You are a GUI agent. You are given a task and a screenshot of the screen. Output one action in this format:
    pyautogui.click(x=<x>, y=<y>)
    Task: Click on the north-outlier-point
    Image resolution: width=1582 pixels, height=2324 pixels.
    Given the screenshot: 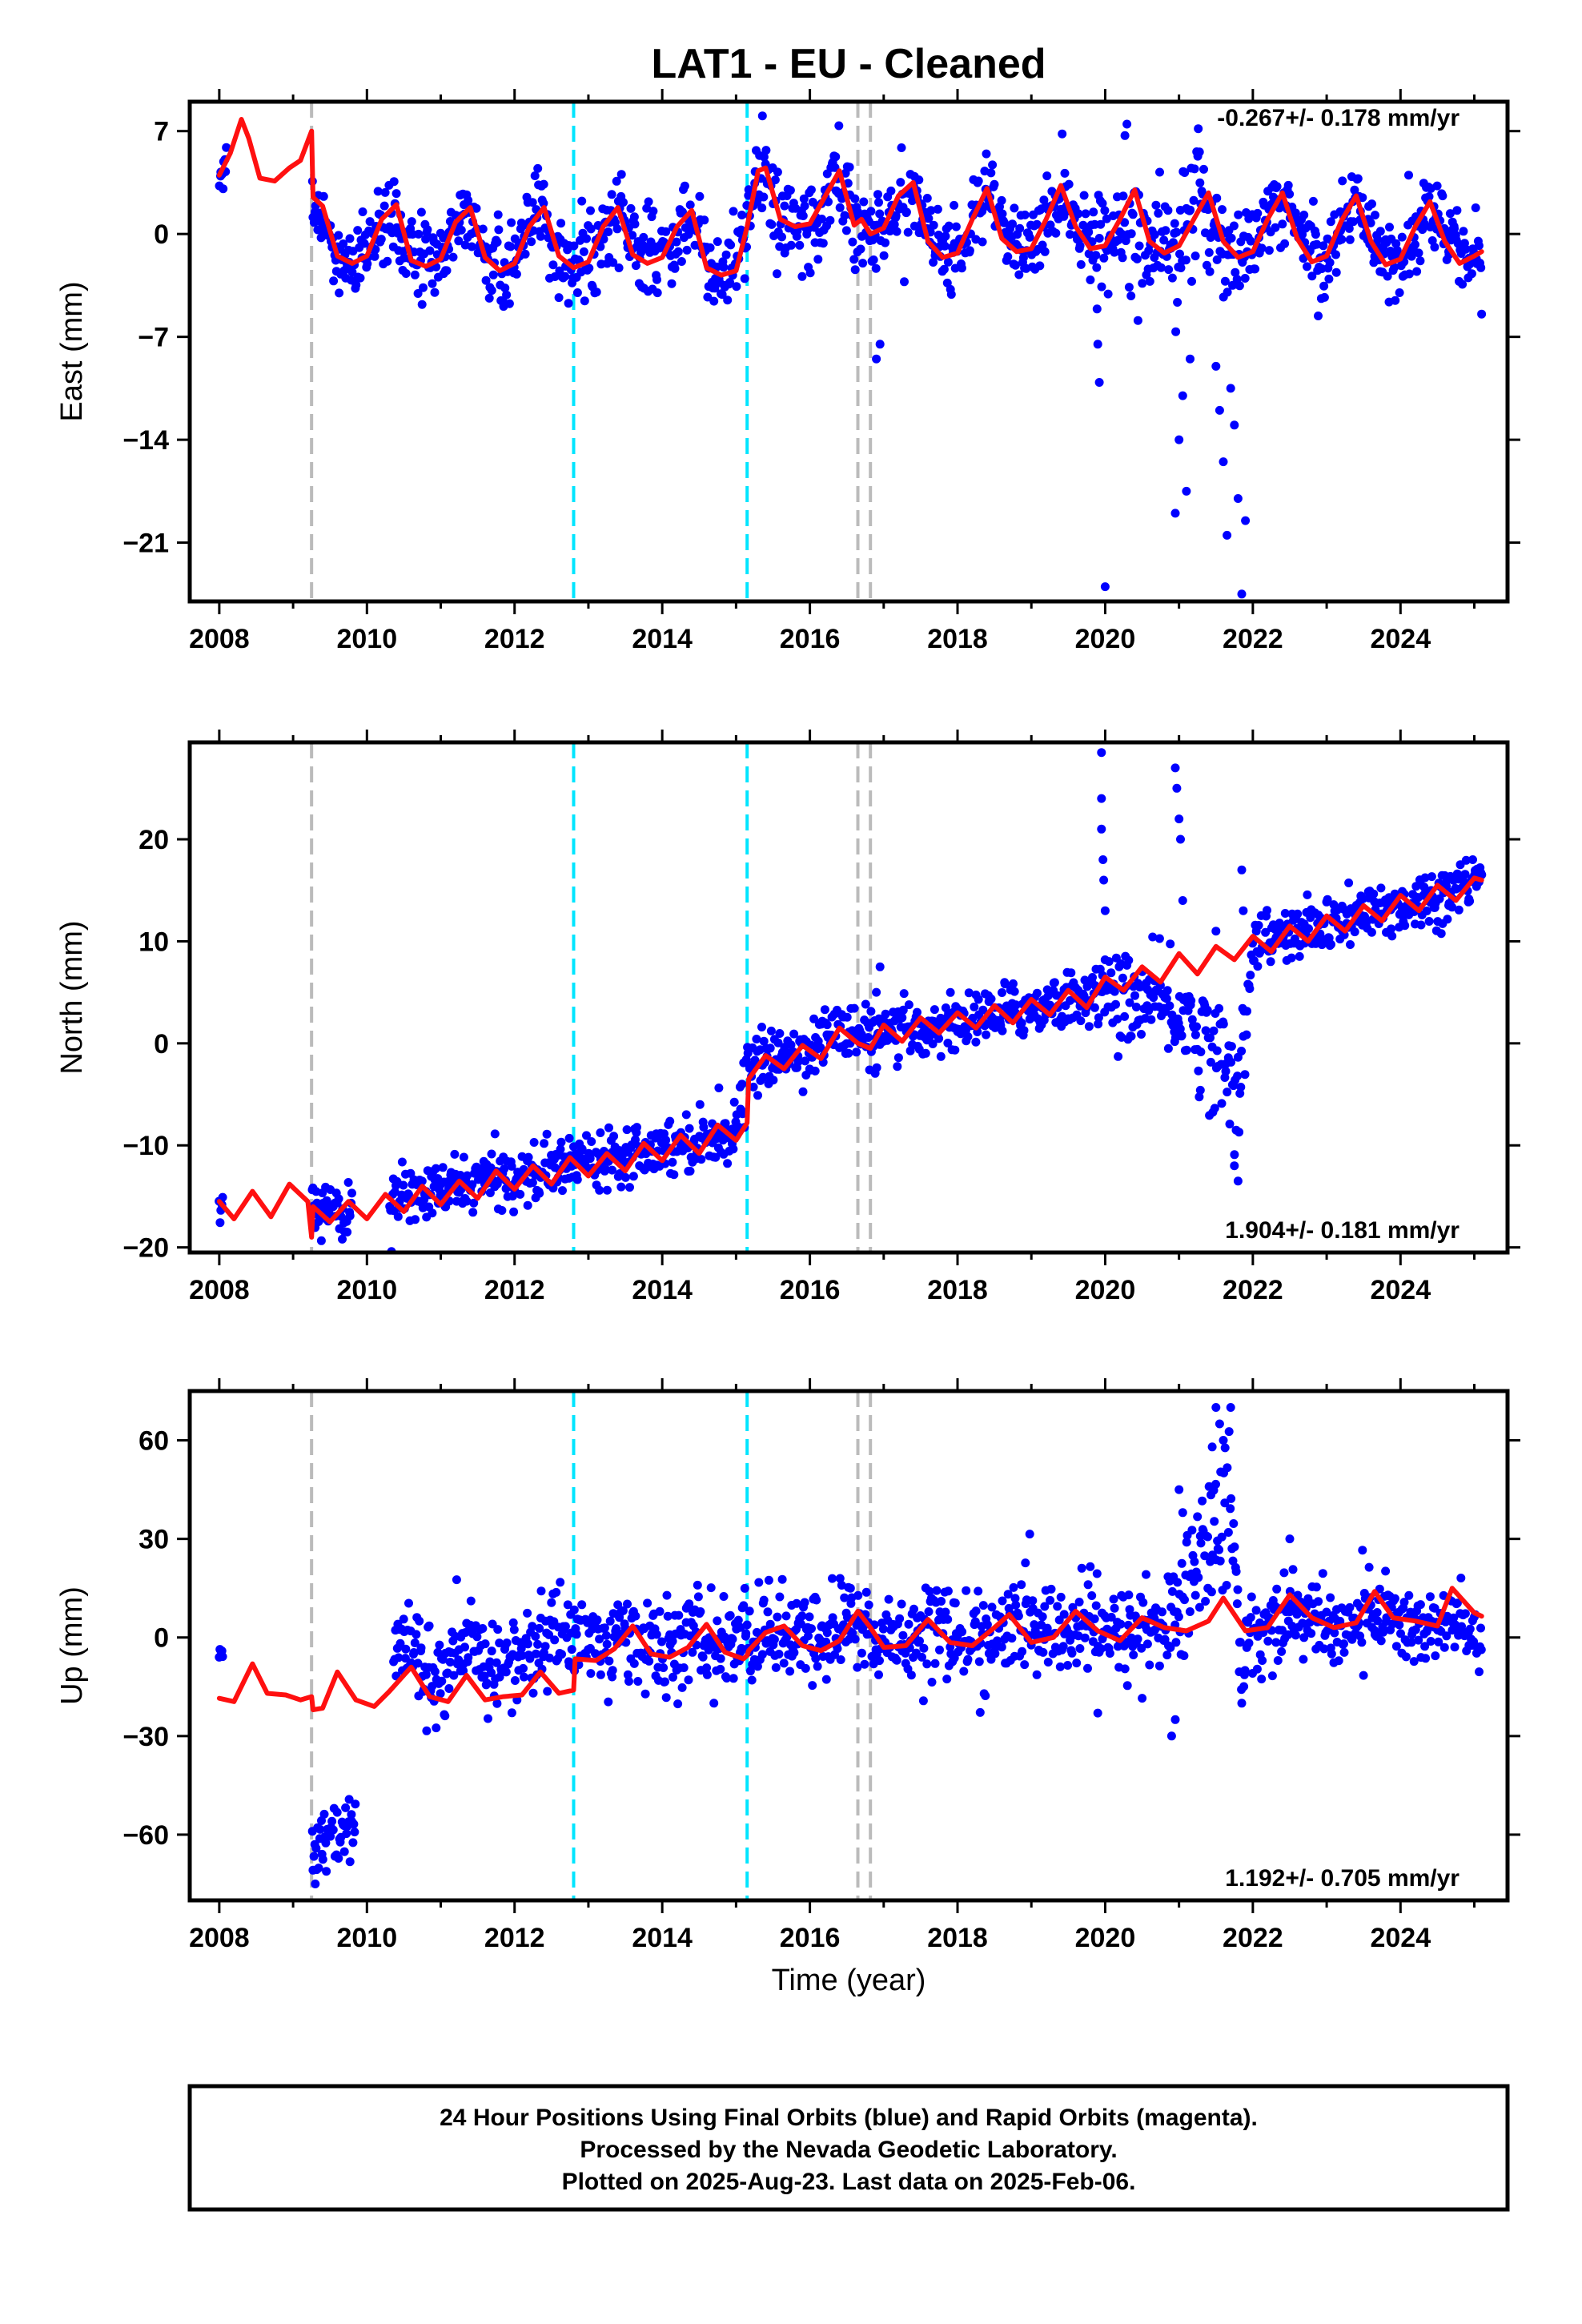 What is the action you would take?
    pyautogui.click(x=1177, y=788)
    